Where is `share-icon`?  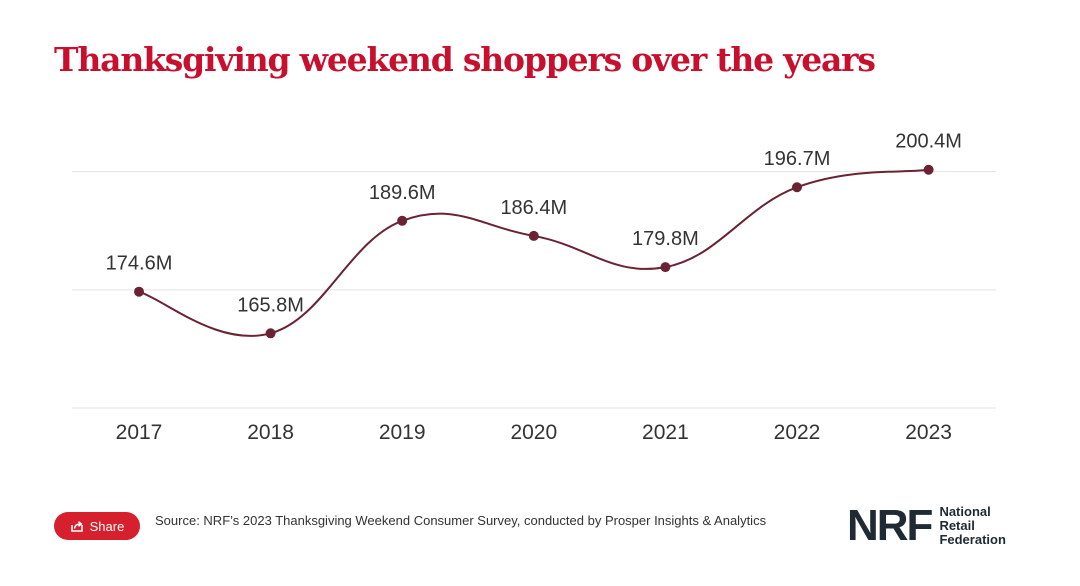
share-icon is located at coordinates (76, 526).